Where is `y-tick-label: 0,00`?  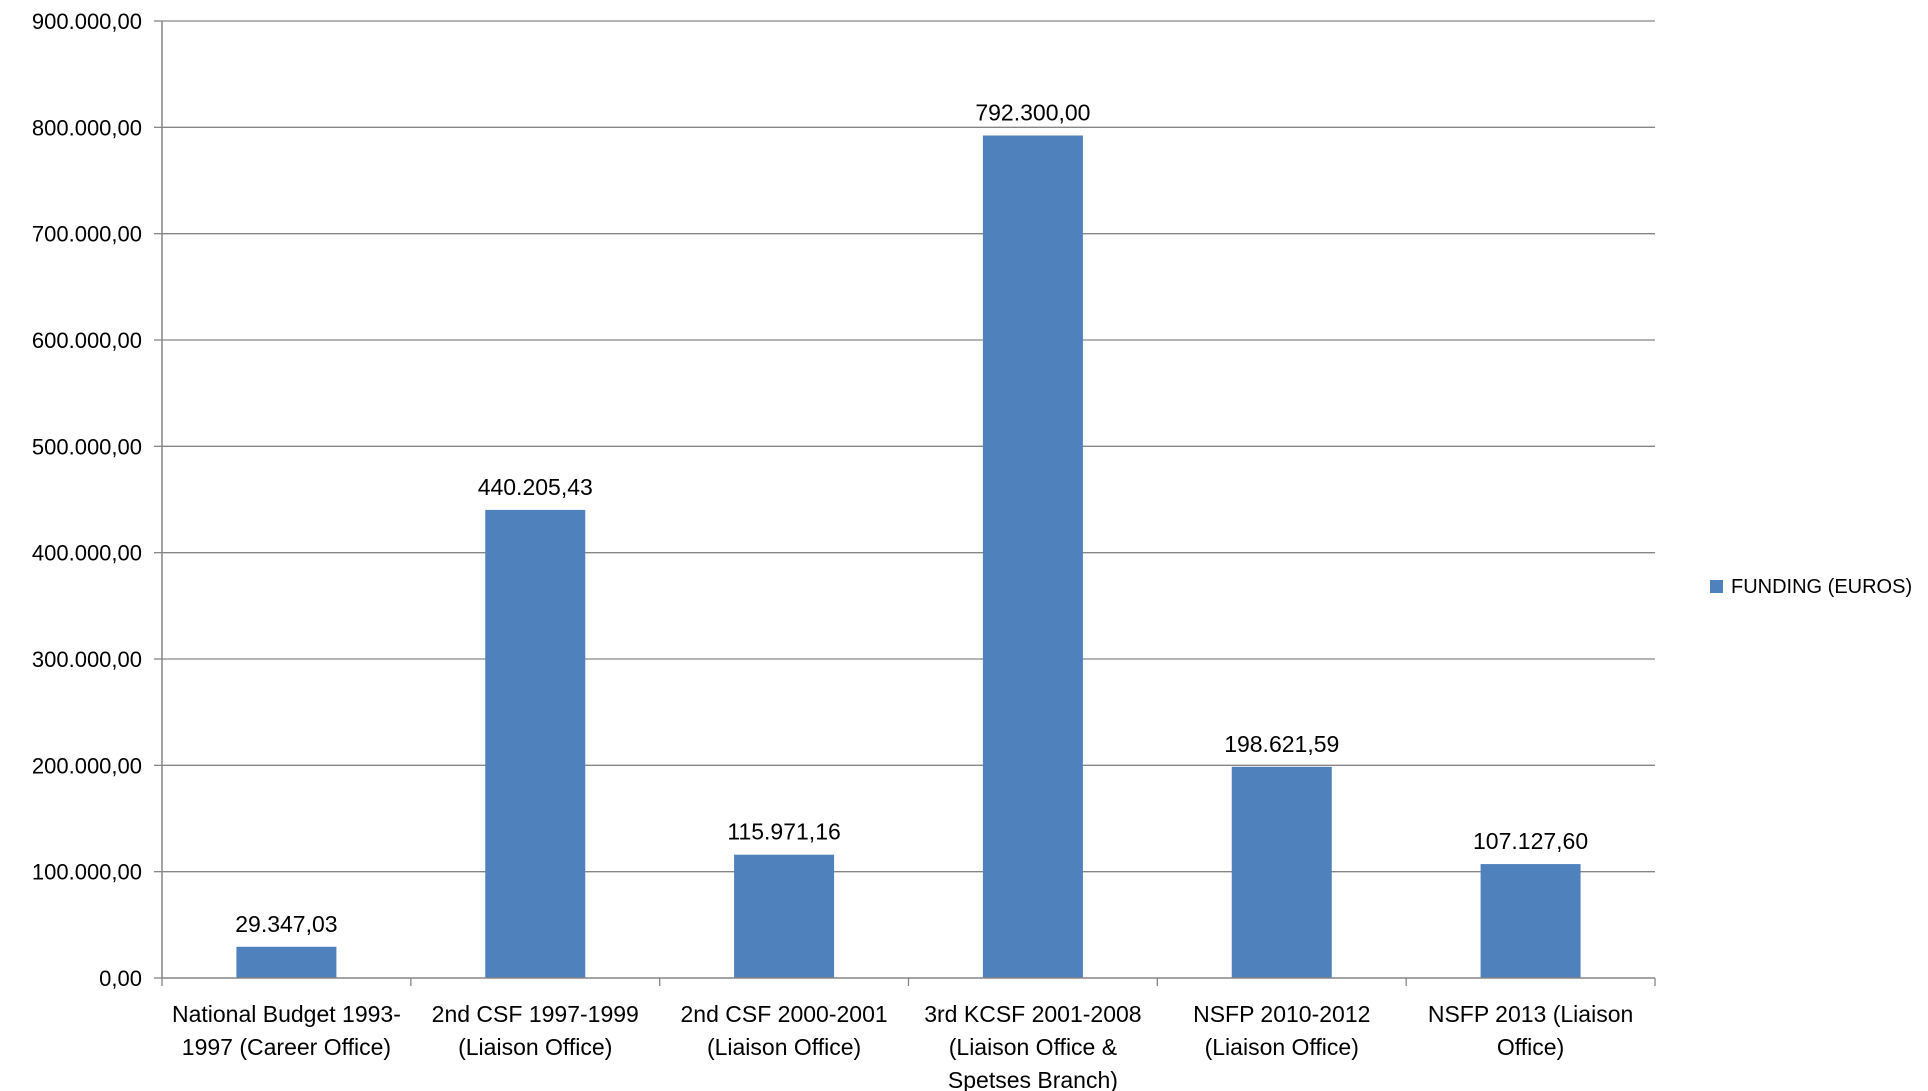 y-tick-label: 0,00 is located at coordinates (120, 978).